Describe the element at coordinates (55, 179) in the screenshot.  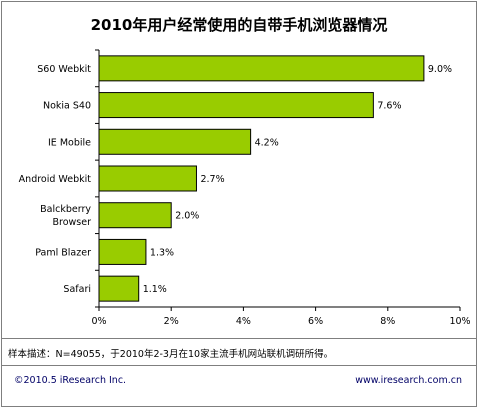
I see `category-label: Android Webkit` at that location.